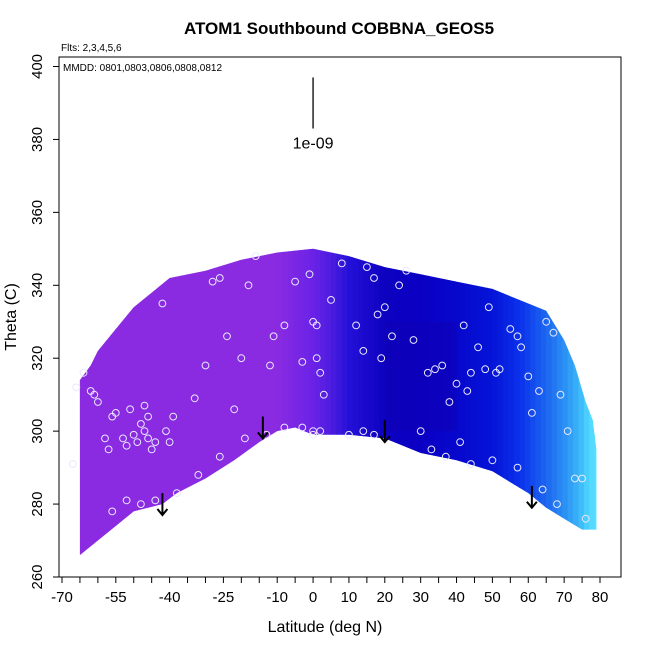 This screenshot has width=650, height=650. What do you see at coordinates (37, 431) in the screenshot?
I see `y-tick-label: 300` at bounding box center [37, 431].